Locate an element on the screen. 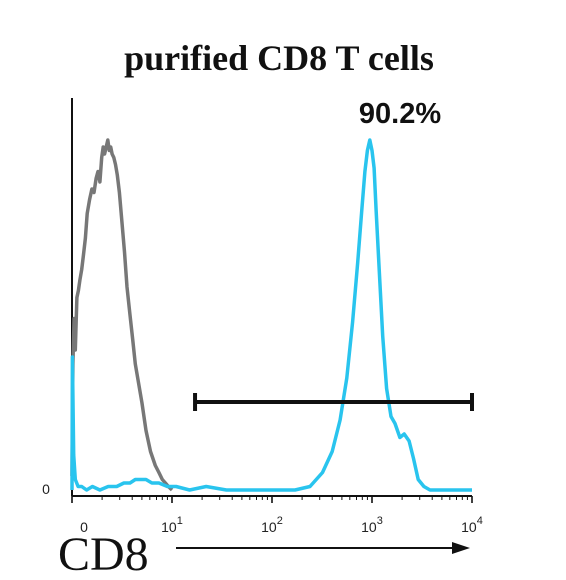 This screenshot has height=580, width=566. x-tick-exponent: 1 is located at coordinates (180, 521).